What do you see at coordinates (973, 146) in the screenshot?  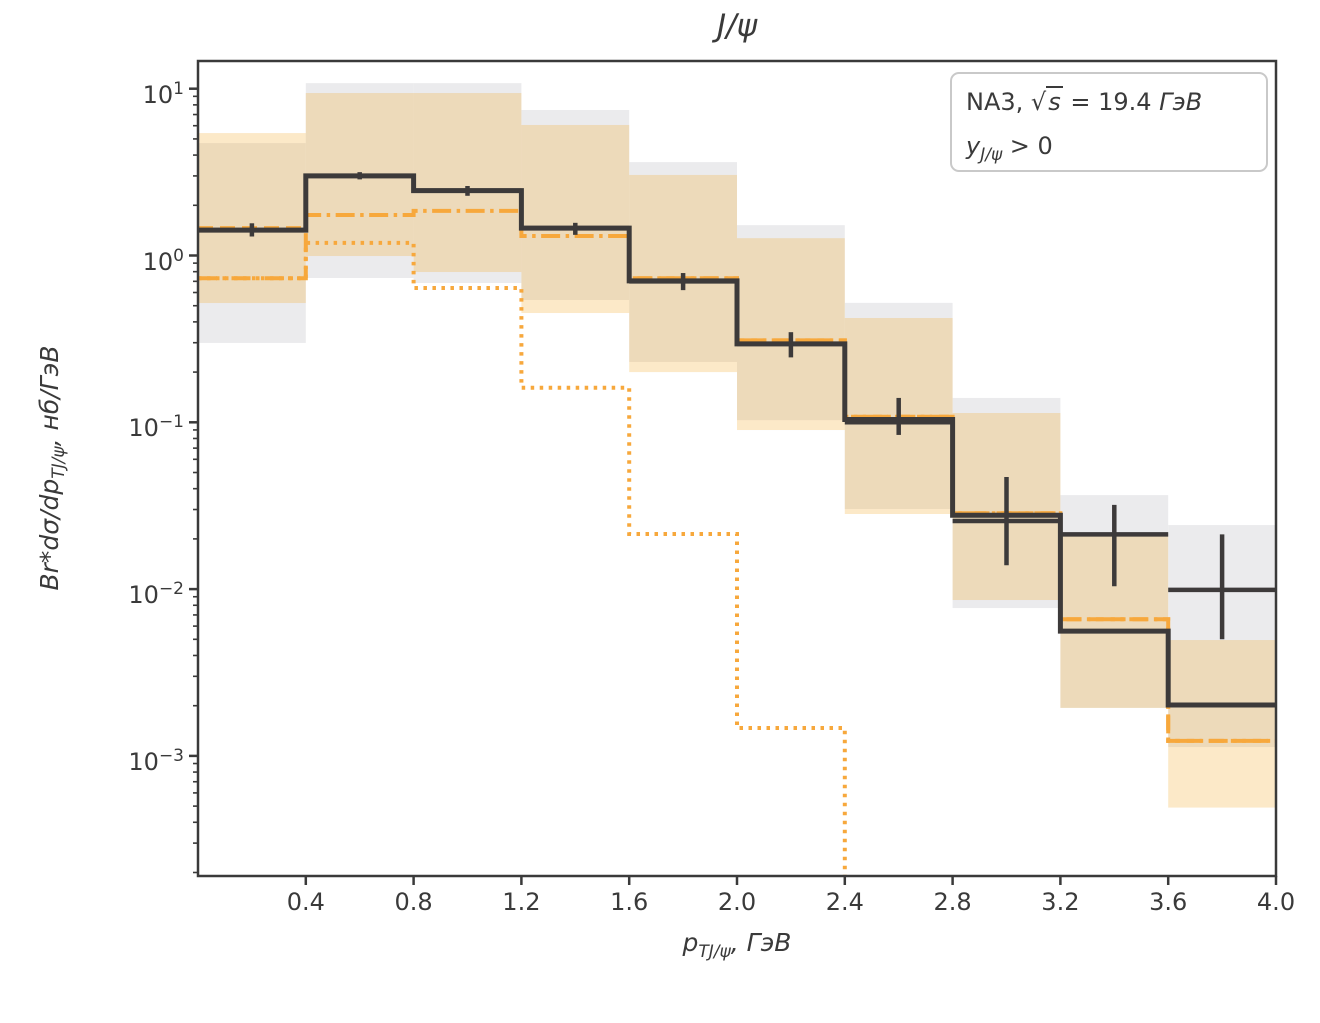 I see `rapidity-variable: y` at bounding box center [973, 146].